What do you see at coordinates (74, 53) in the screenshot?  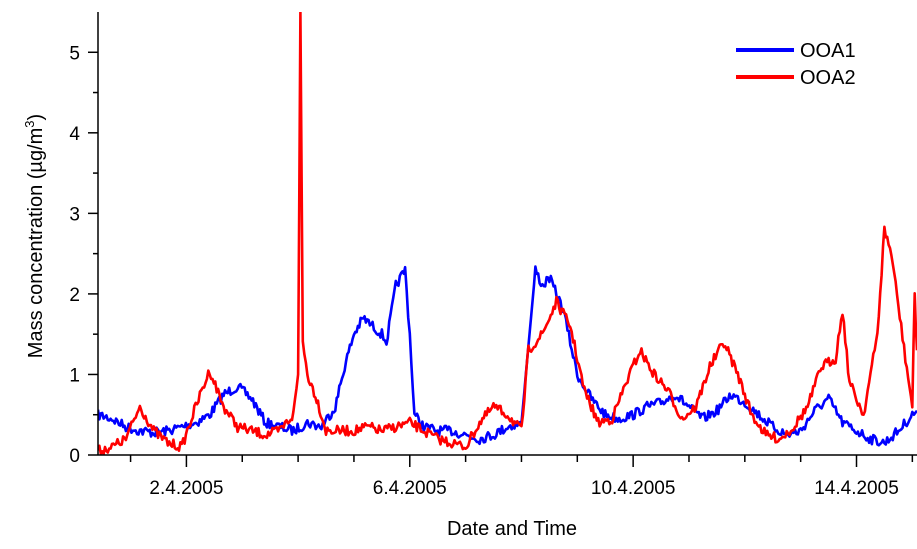 I see `y-tick-label: 5` at bounding box center [74, 53].